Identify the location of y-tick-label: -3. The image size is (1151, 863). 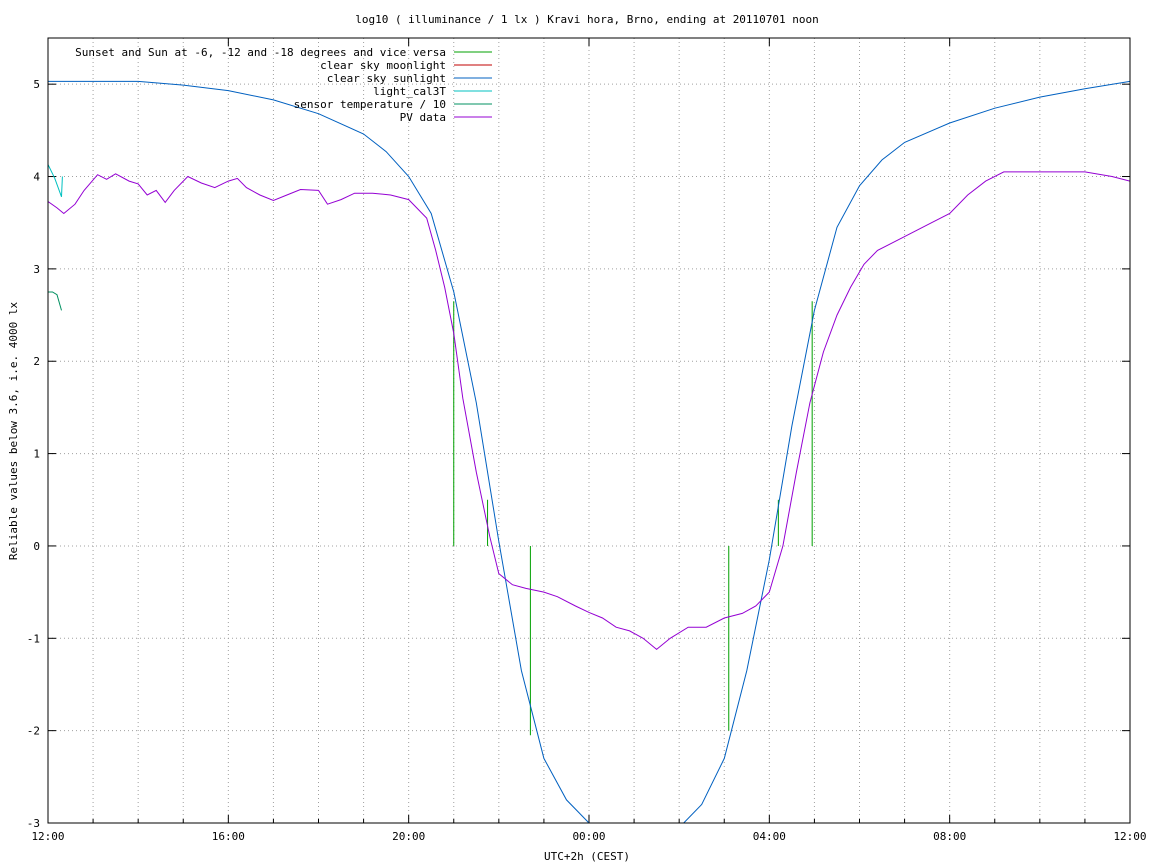
(33, 823).